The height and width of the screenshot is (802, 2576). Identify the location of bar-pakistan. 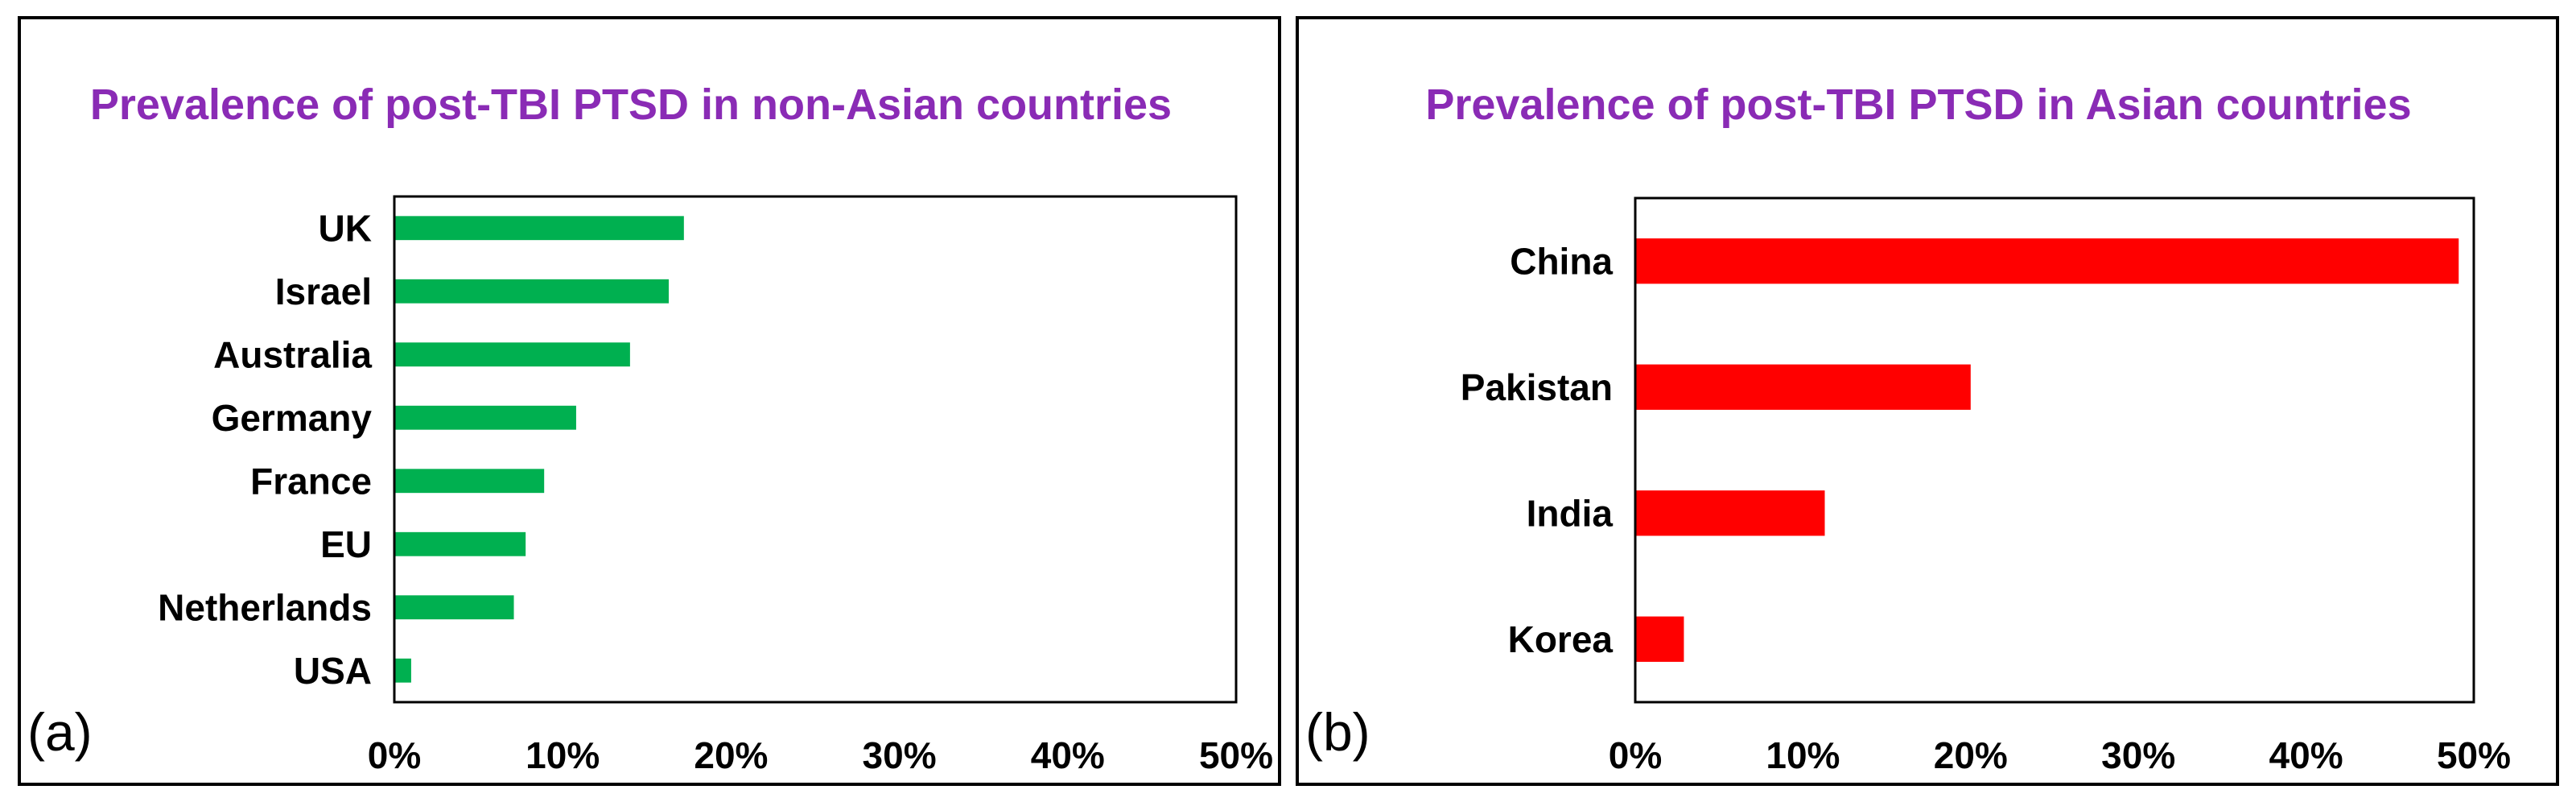
(1803, 387).